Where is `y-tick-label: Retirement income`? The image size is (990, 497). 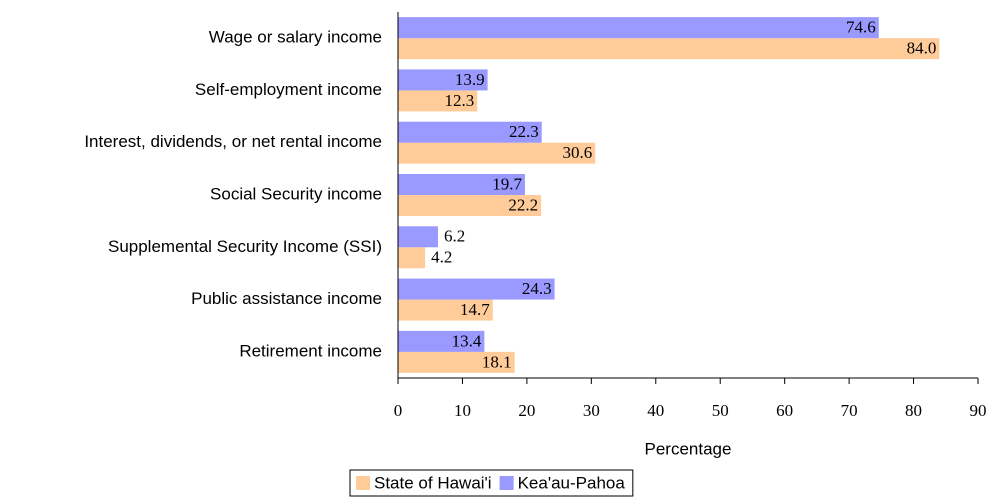
y-tick-label: Retirement income is located at coordinates (310, 350).